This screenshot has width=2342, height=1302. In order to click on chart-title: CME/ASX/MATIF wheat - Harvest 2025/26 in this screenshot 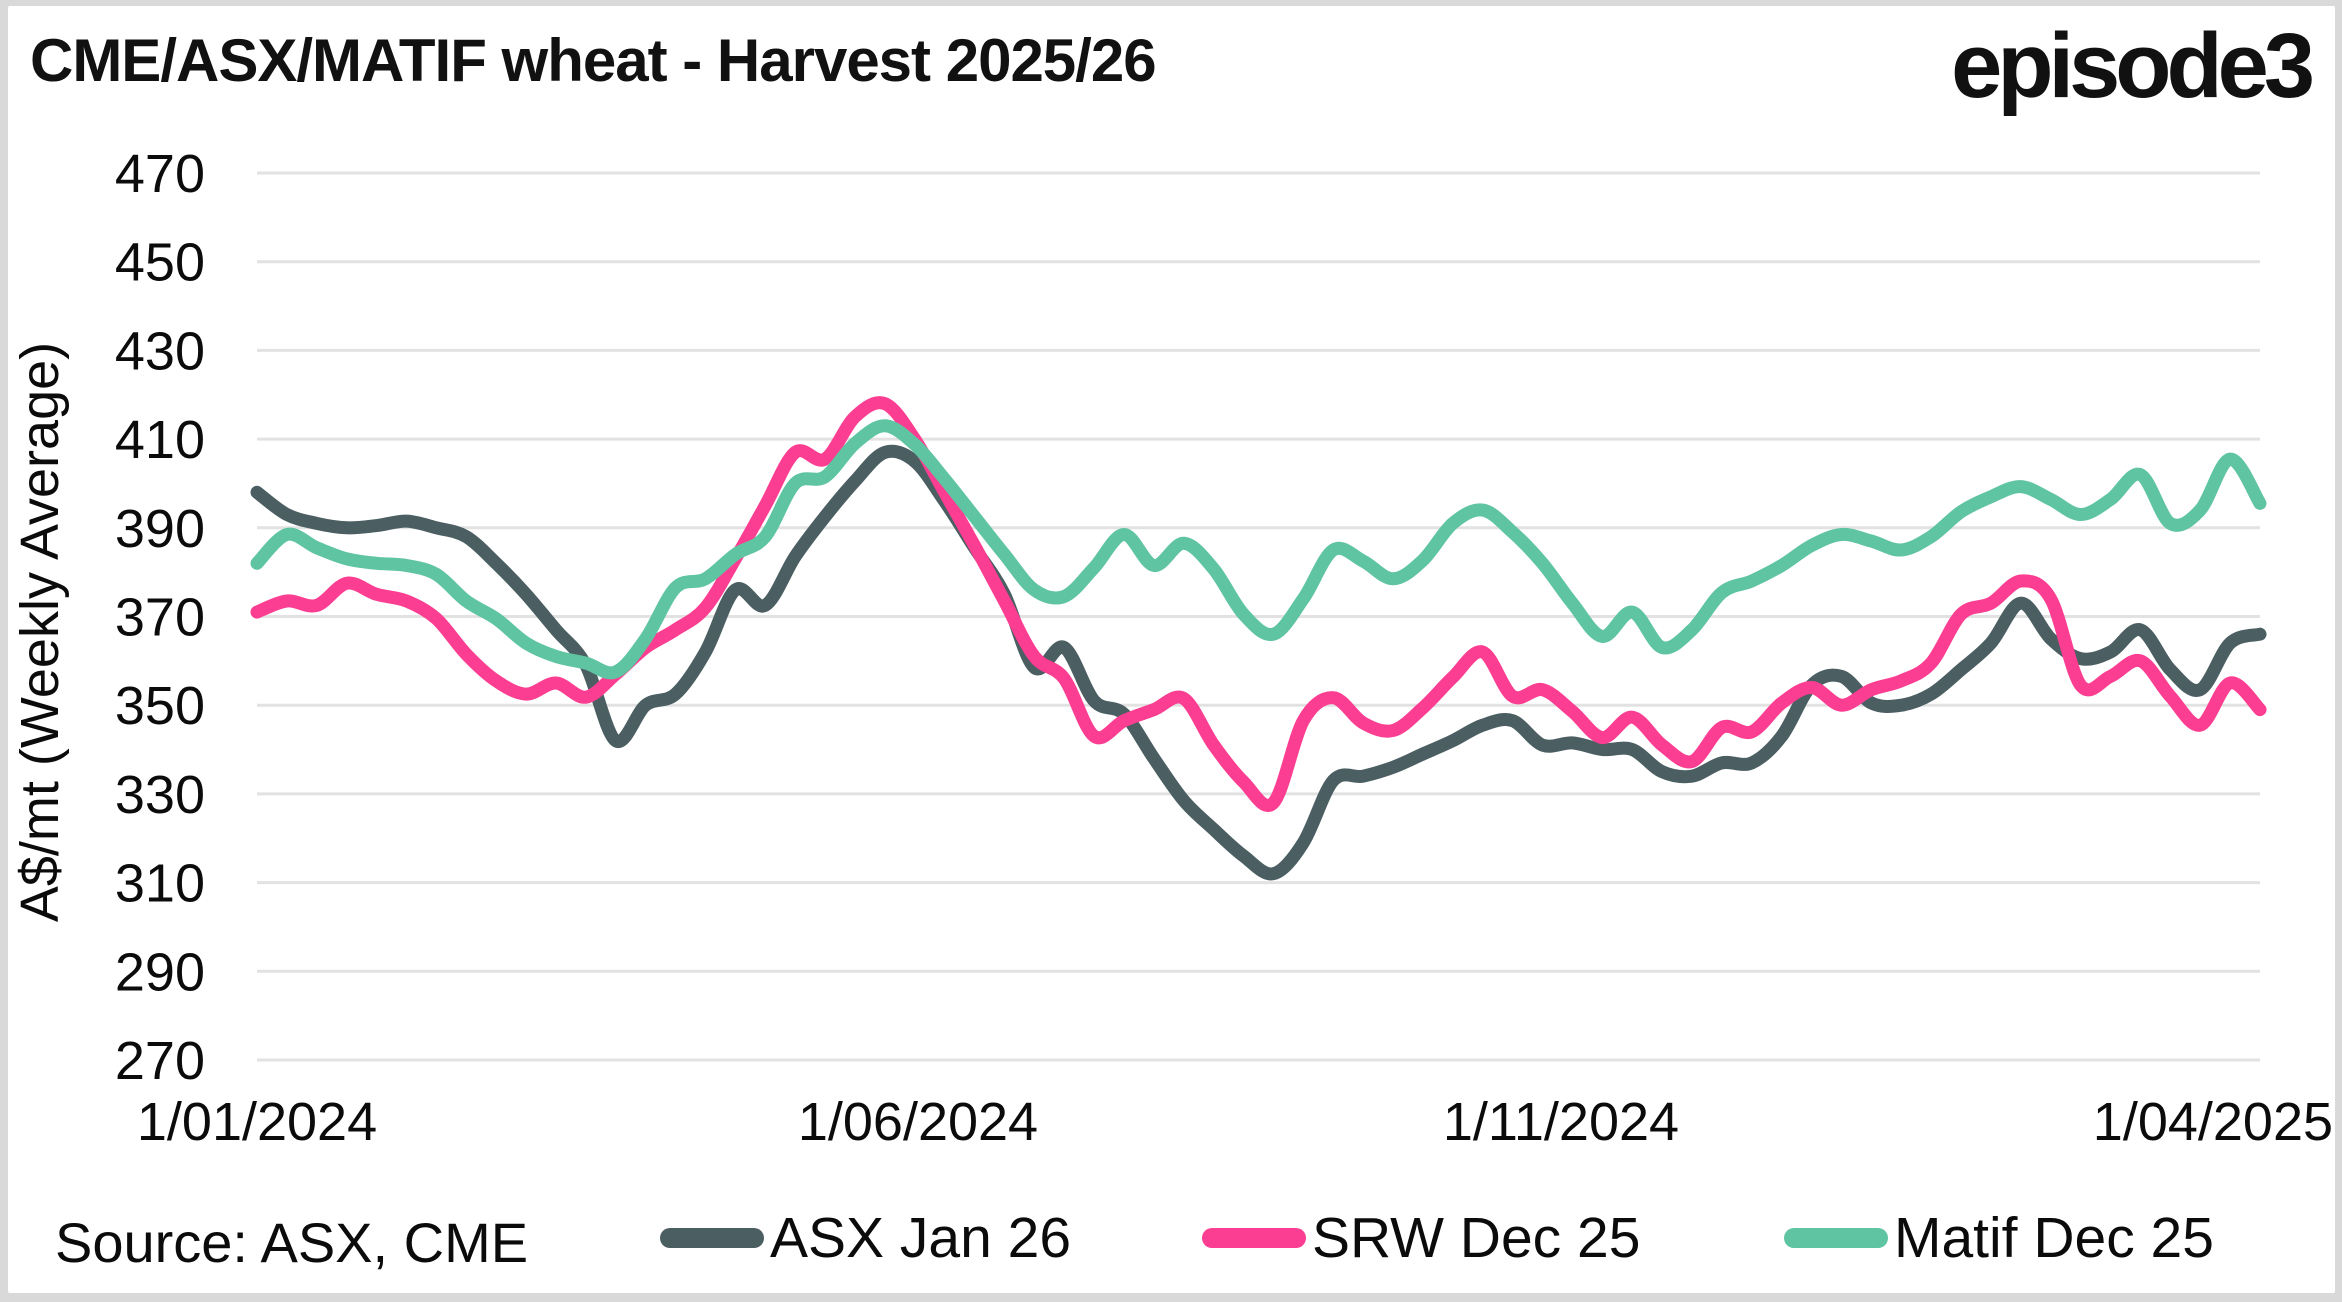, I will do `click(593, 60)`.